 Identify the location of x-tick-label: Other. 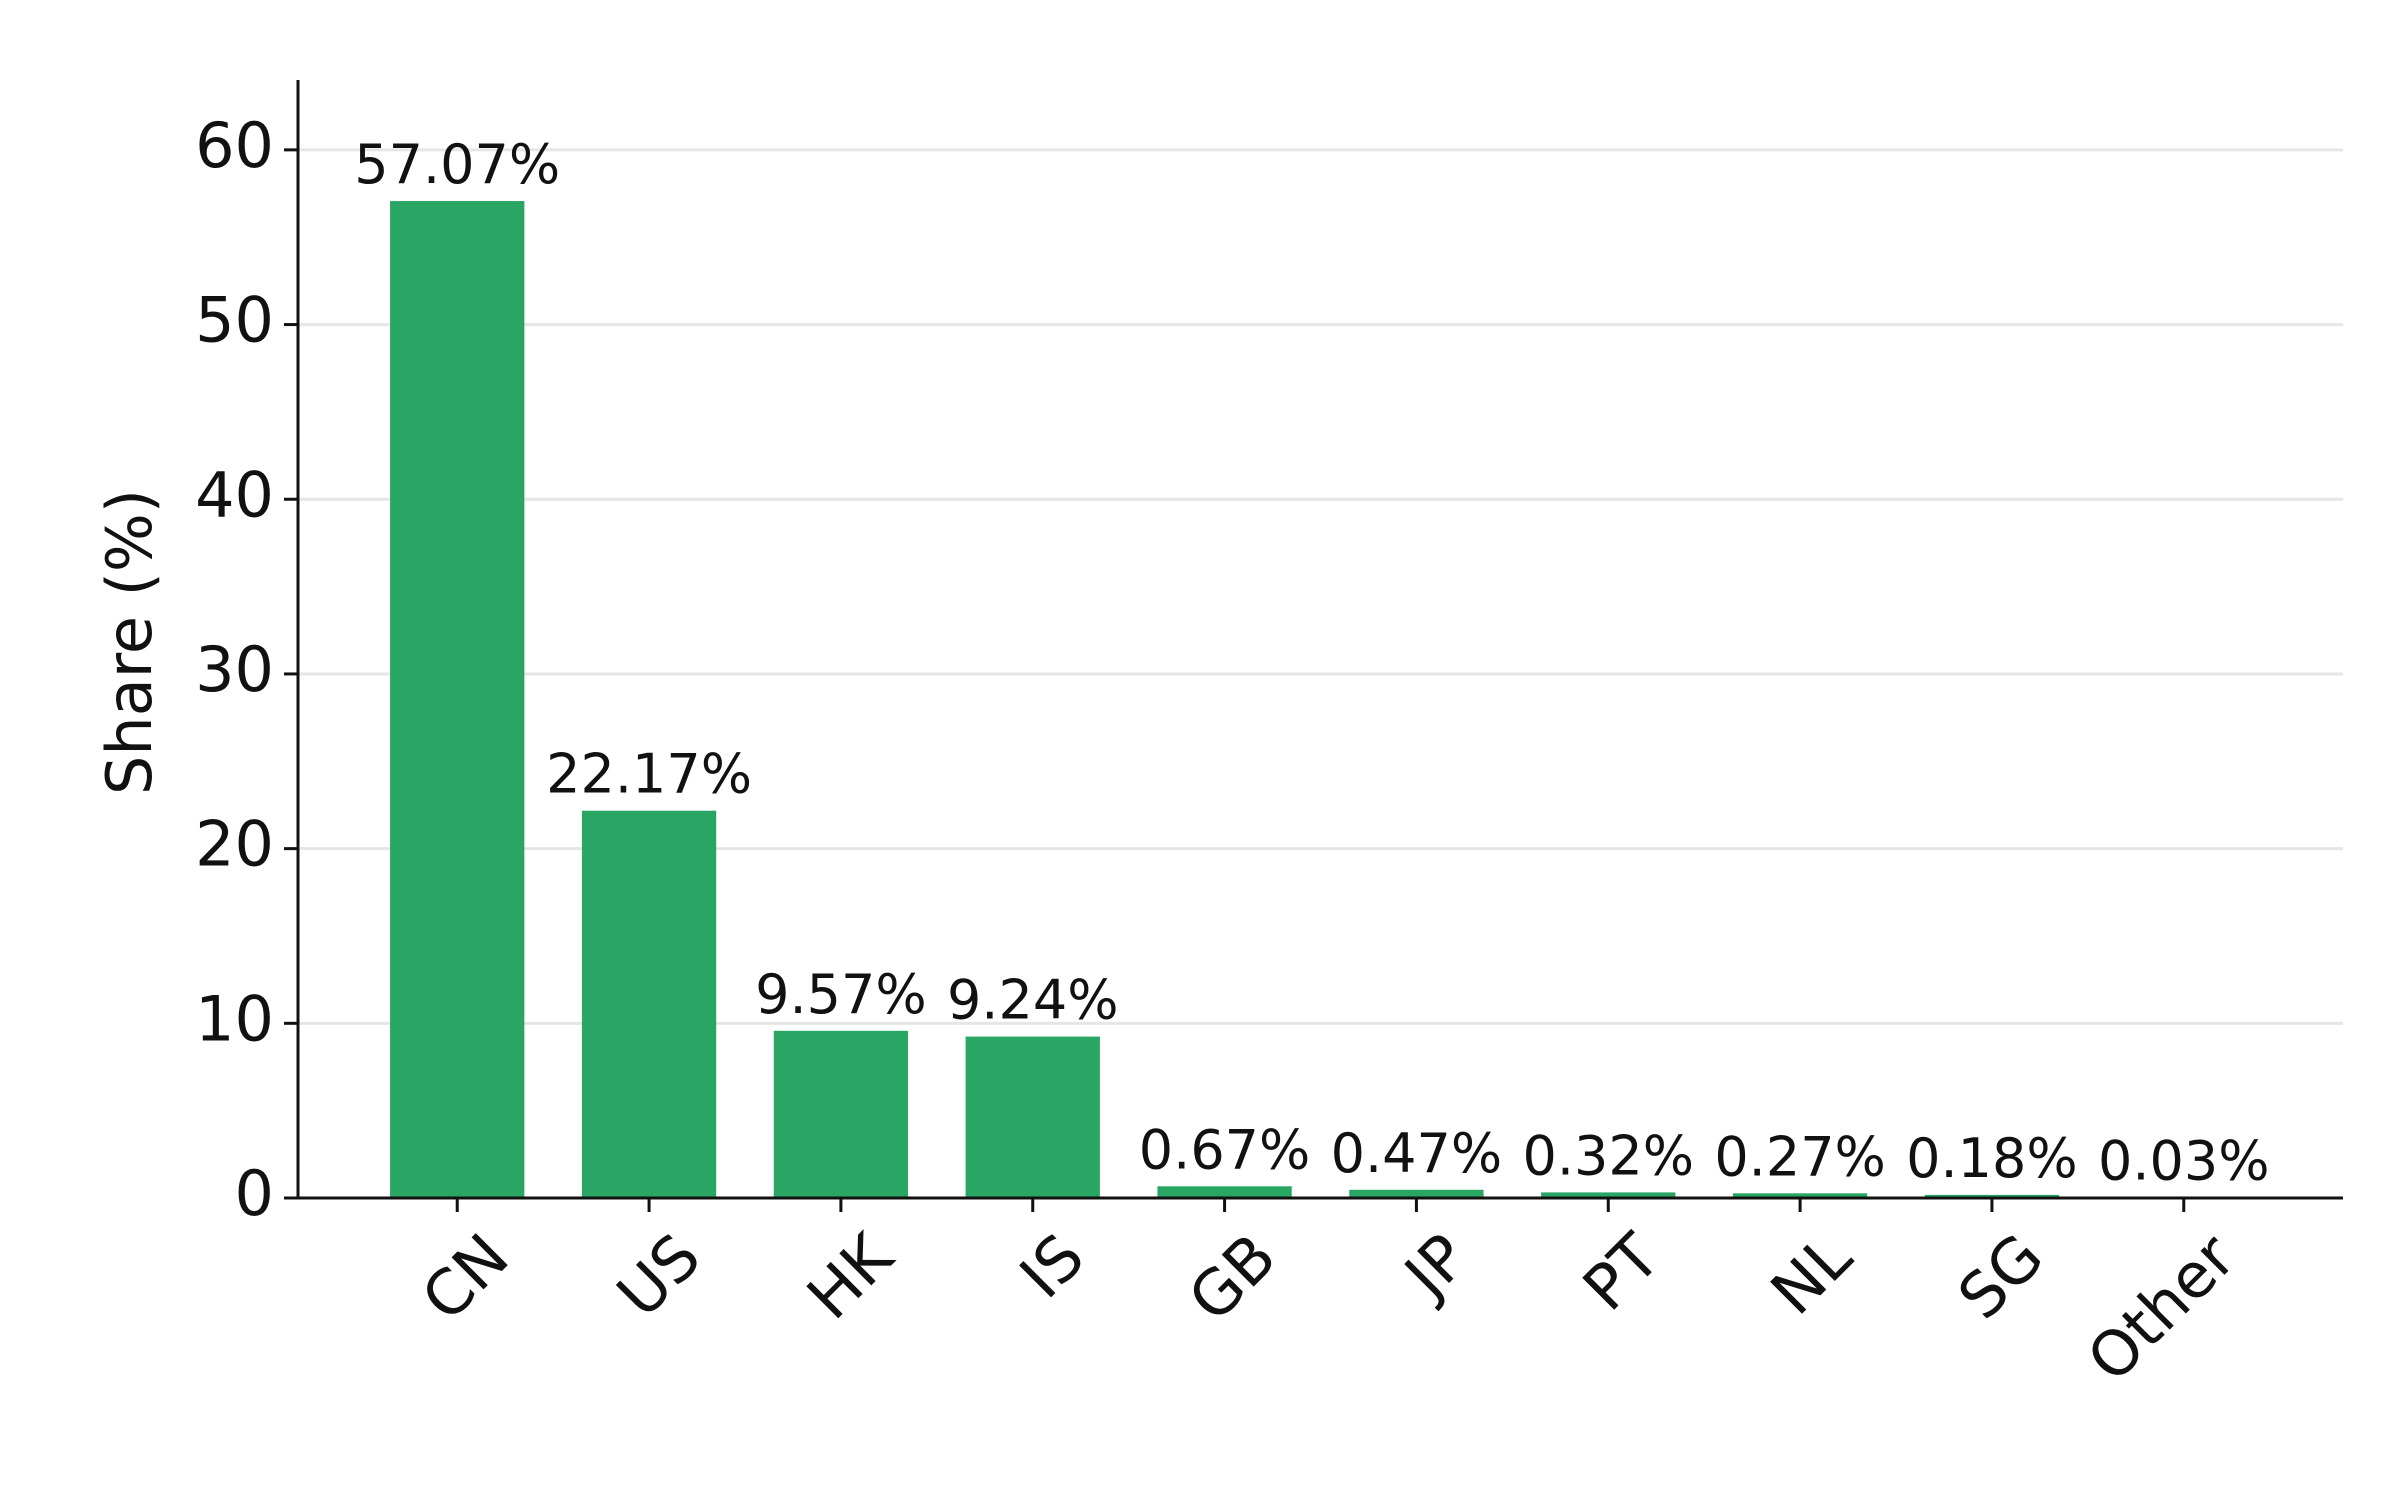
(2161, 1307).